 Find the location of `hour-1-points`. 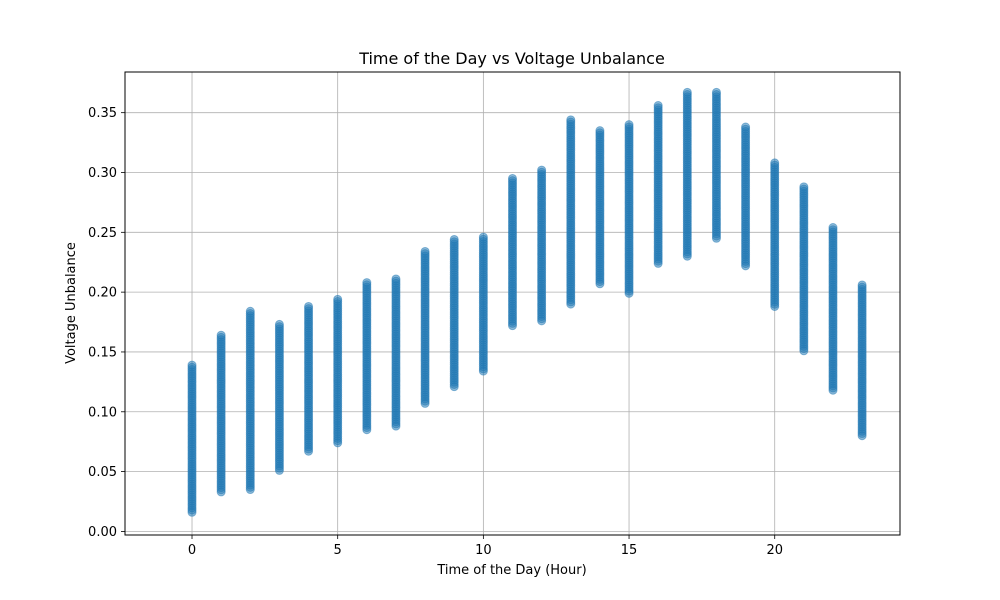

hour-1-points is located at coordinates (221, 413).